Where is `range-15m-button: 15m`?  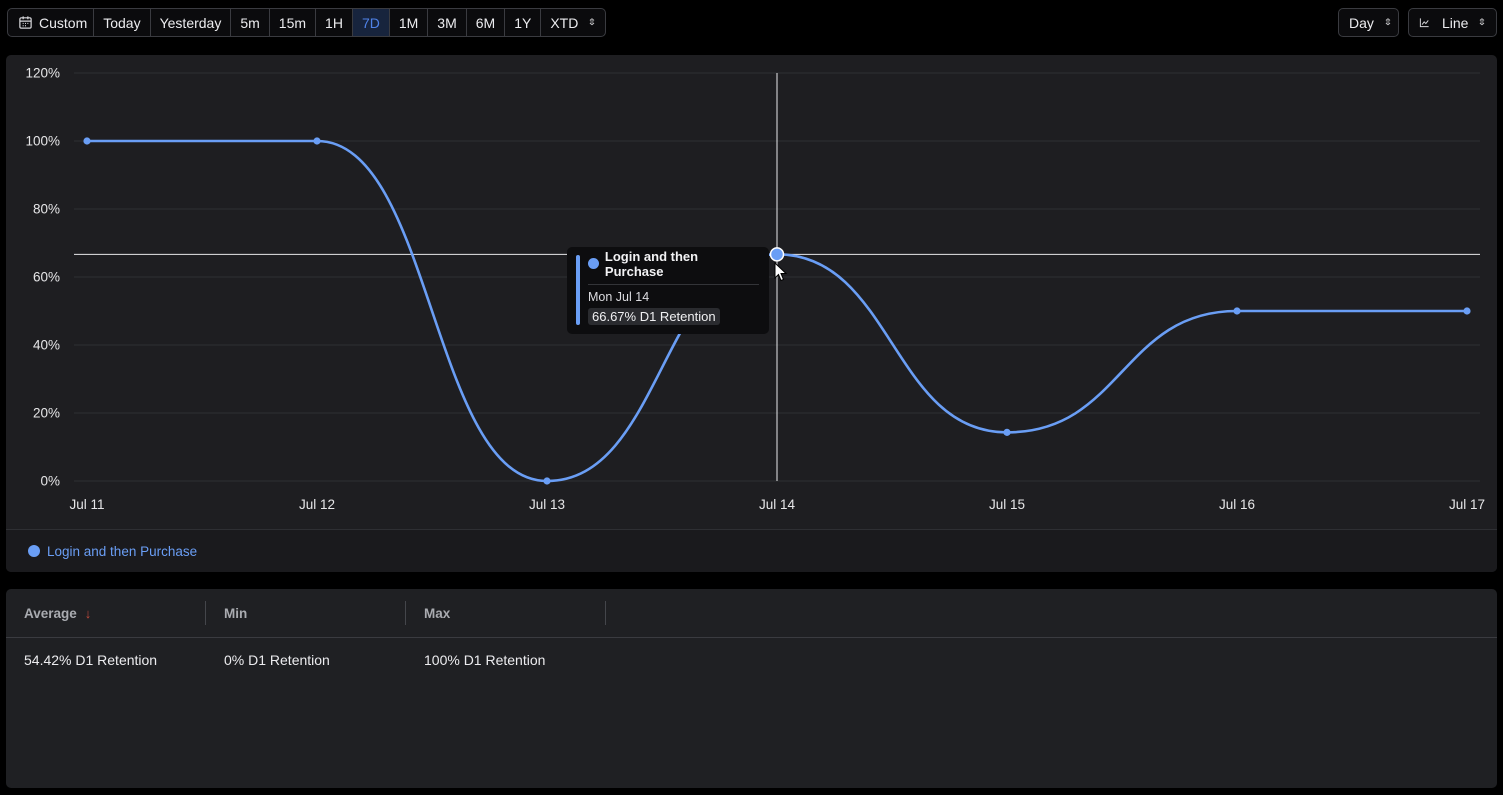 range-15m-button: 15m is located at coordinates (293, 22).